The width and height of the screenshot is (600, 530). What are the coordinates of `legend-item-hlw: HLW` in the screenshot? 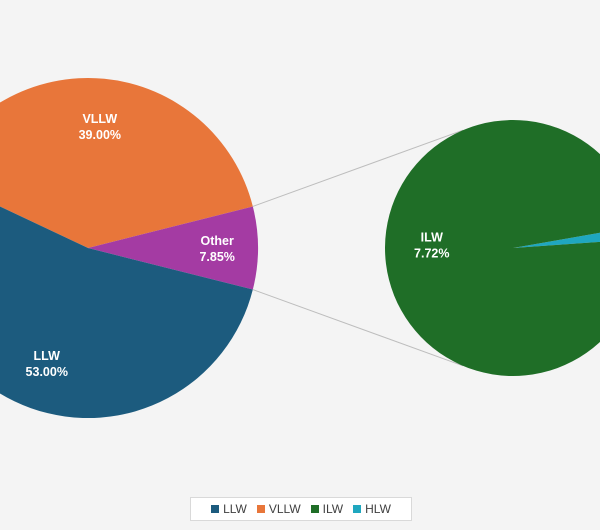 It's located at (372, 509).